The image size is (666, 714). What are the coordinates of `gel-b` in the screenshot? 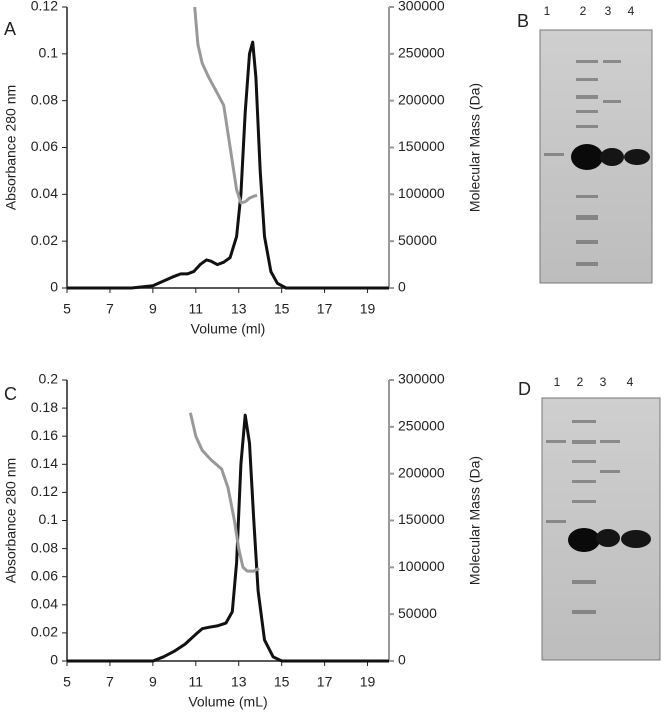 It's located at (596, 156).